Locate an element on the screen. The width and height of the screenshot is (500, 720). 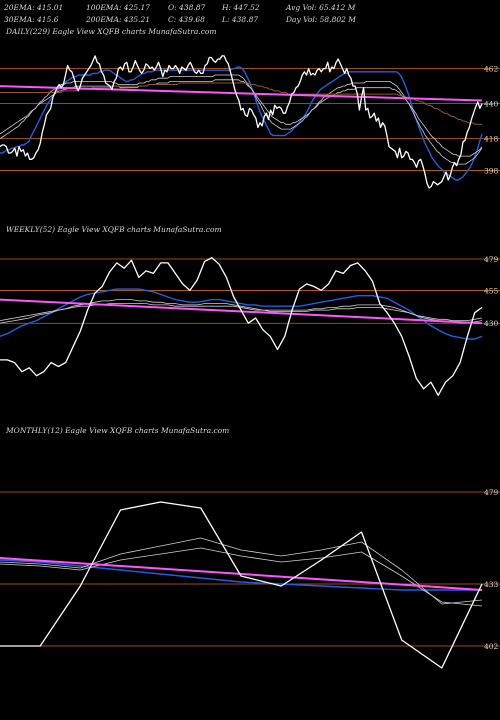
header-avg-vol: Avg Vol: 65.412 M is located at coordinates (321, 7).